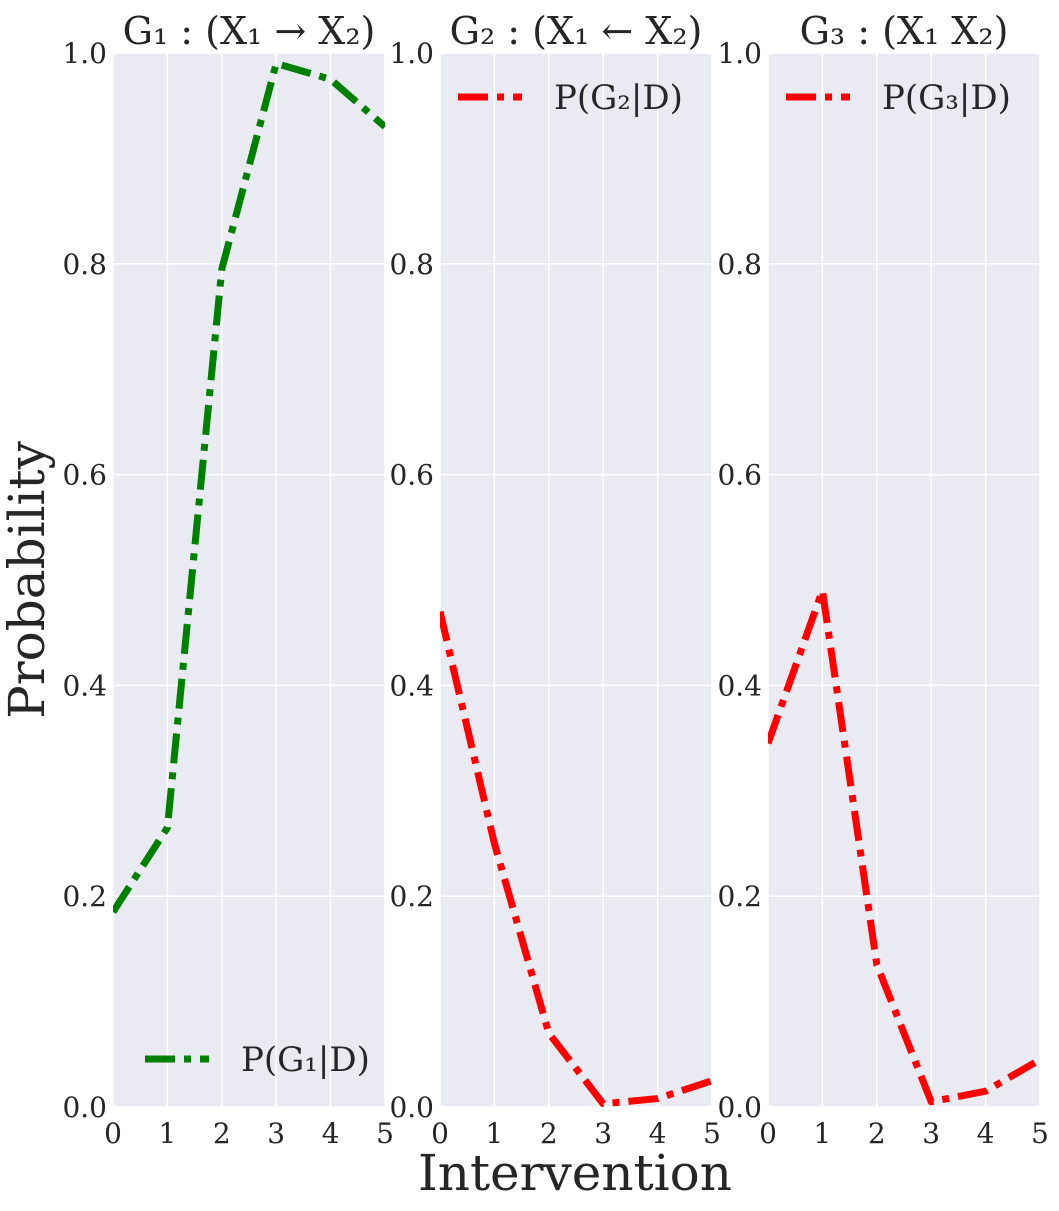  Describe the element at coordinates (576, 31) in the screenshot. I see `subplot-title: G₂ : (X₁ ← X₂)` at that location.